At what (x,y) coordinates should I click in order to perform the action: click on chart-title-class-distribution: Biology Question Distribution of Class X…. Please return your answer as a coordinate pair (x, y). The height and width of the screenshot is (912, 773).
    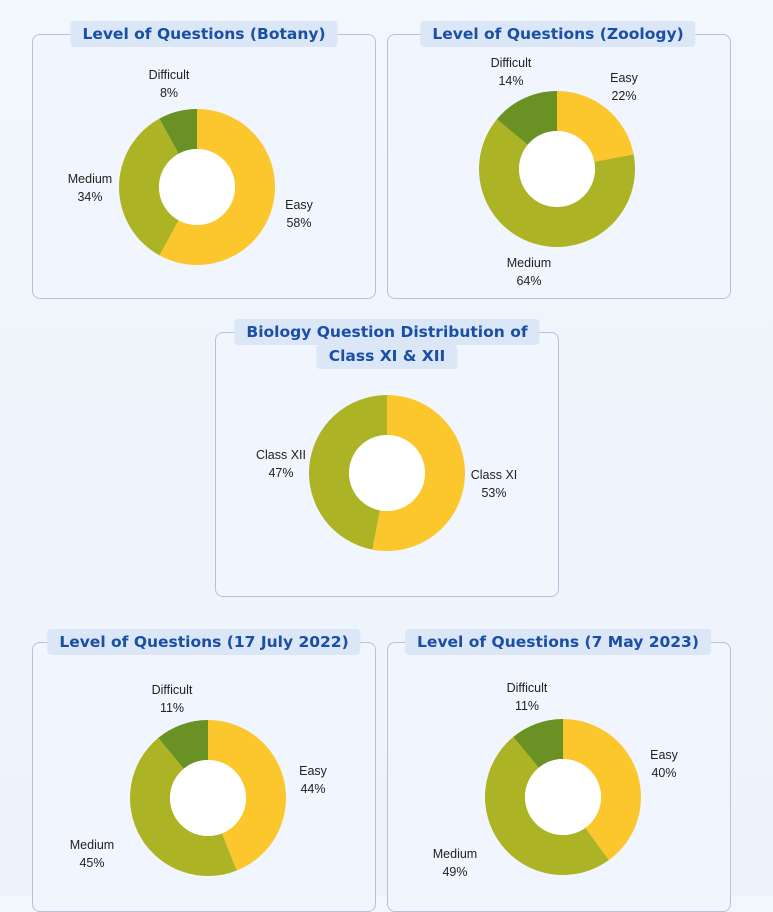
    Looking at the image, I should click on (387, 344).